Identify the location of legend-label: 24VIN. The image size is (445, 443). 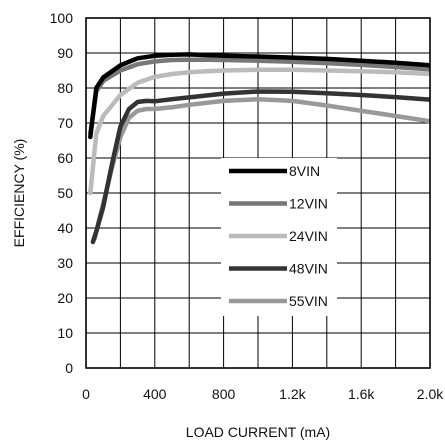
(308, 236).